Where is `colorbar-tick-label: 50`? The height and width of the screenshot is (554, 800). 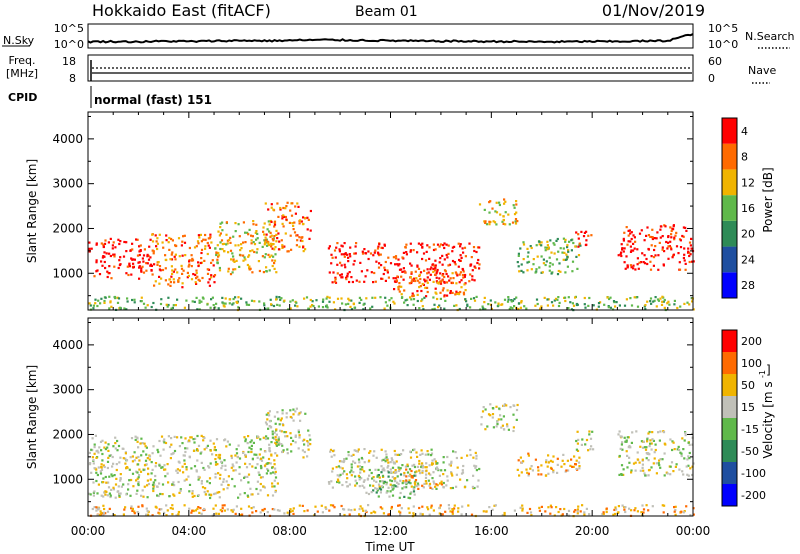 colorbar-tick-label: 50 is located at coordinates (748, 385).